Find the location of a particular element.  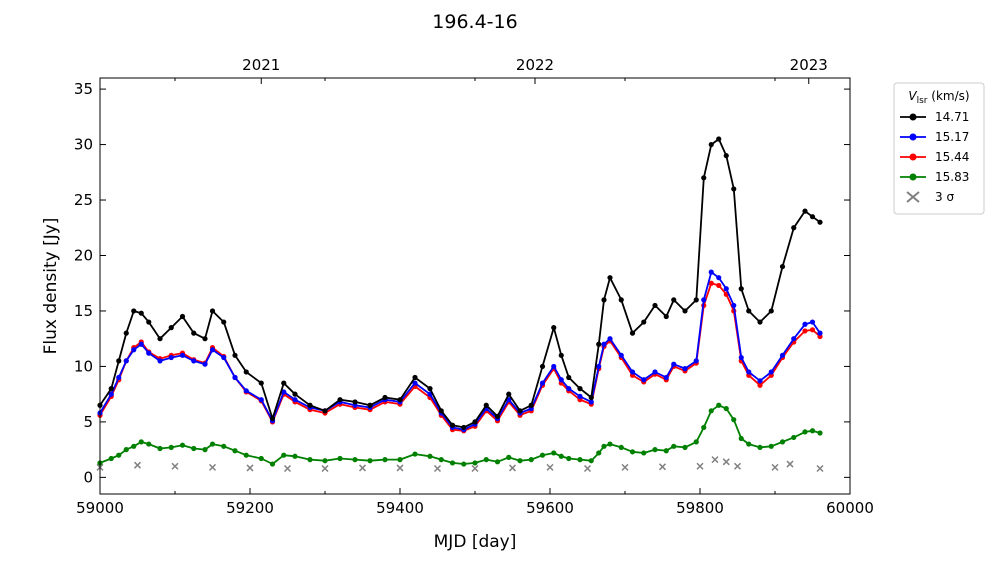

legend-entry-15.83: 15.83 is located at coordinates (934, 177).